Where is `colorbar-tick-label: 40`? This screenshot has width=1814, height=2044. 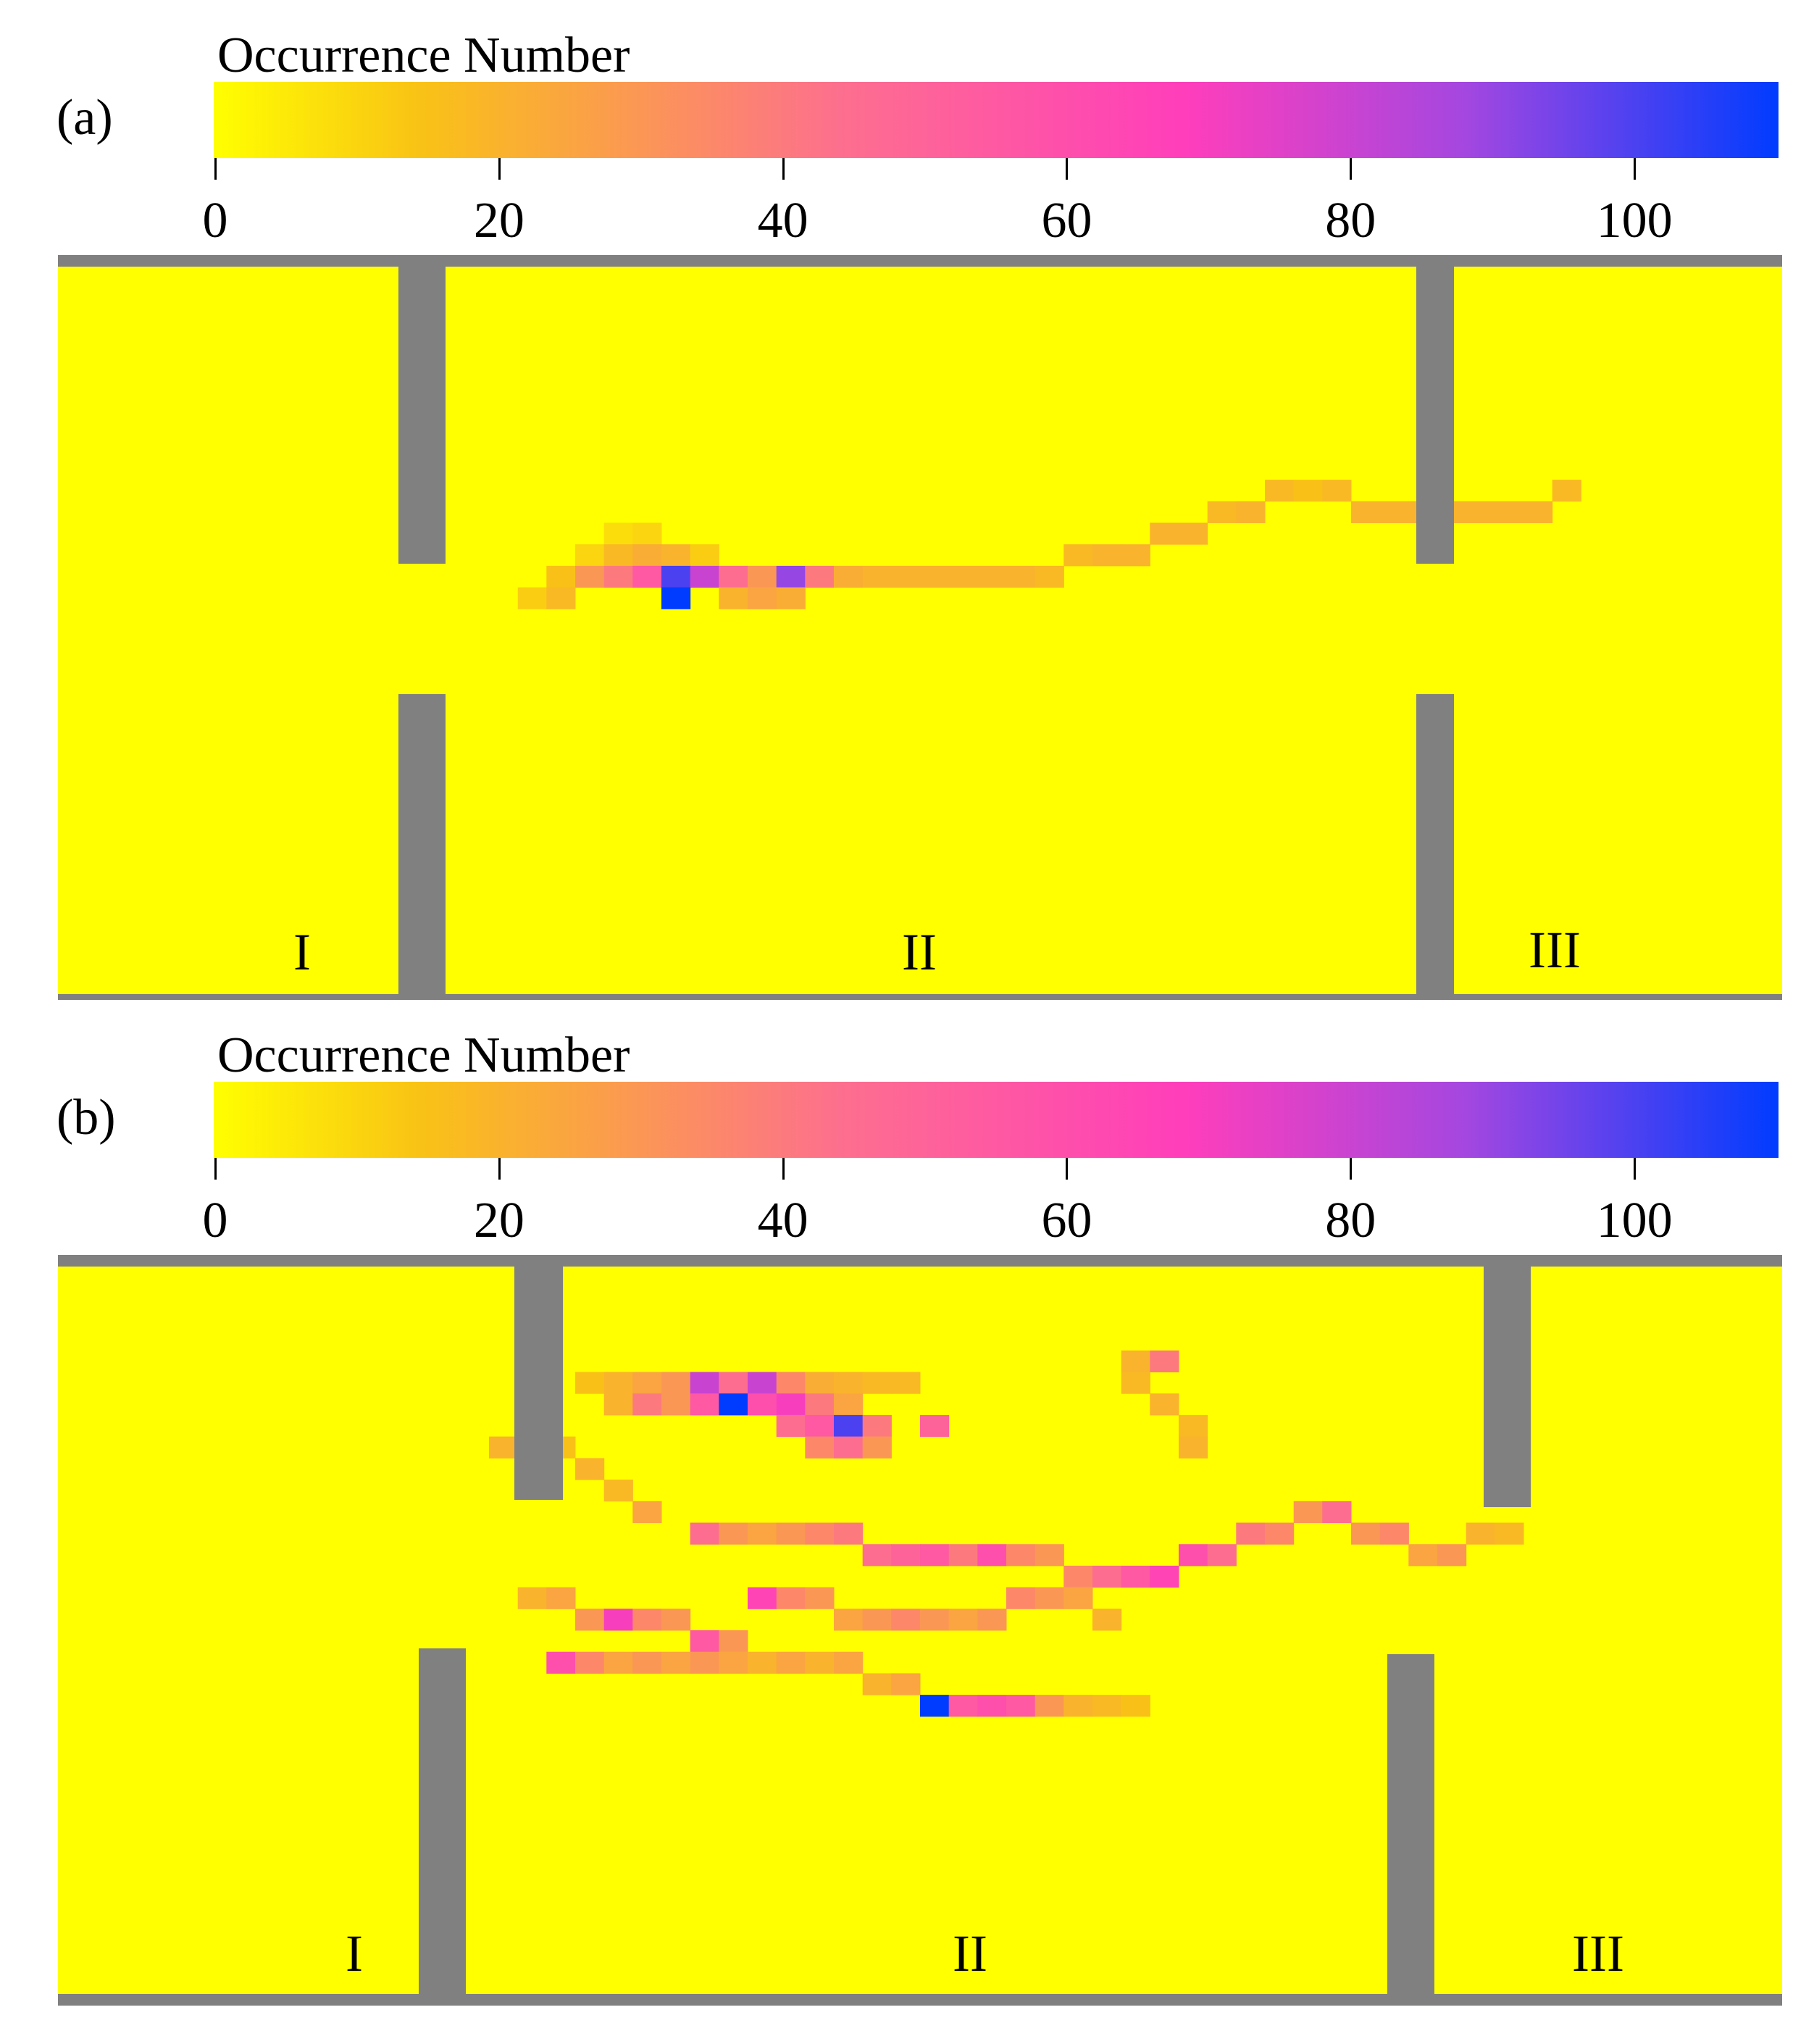
colorbar-tick-label: 40 is located at coordinates (782, 221).